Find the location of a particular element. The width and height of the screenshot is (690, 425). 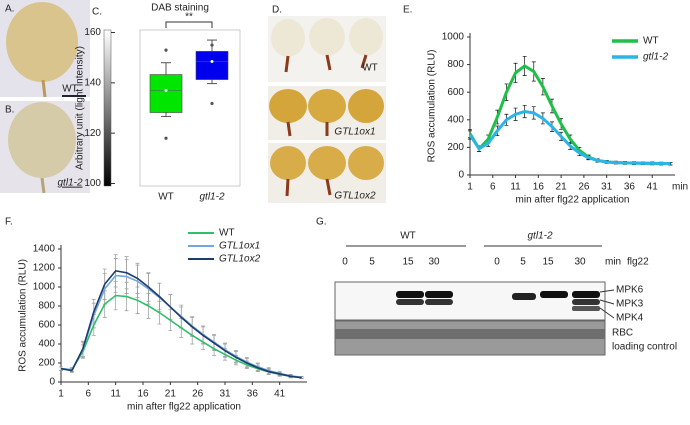

blot is located at coordinates (474, 318).